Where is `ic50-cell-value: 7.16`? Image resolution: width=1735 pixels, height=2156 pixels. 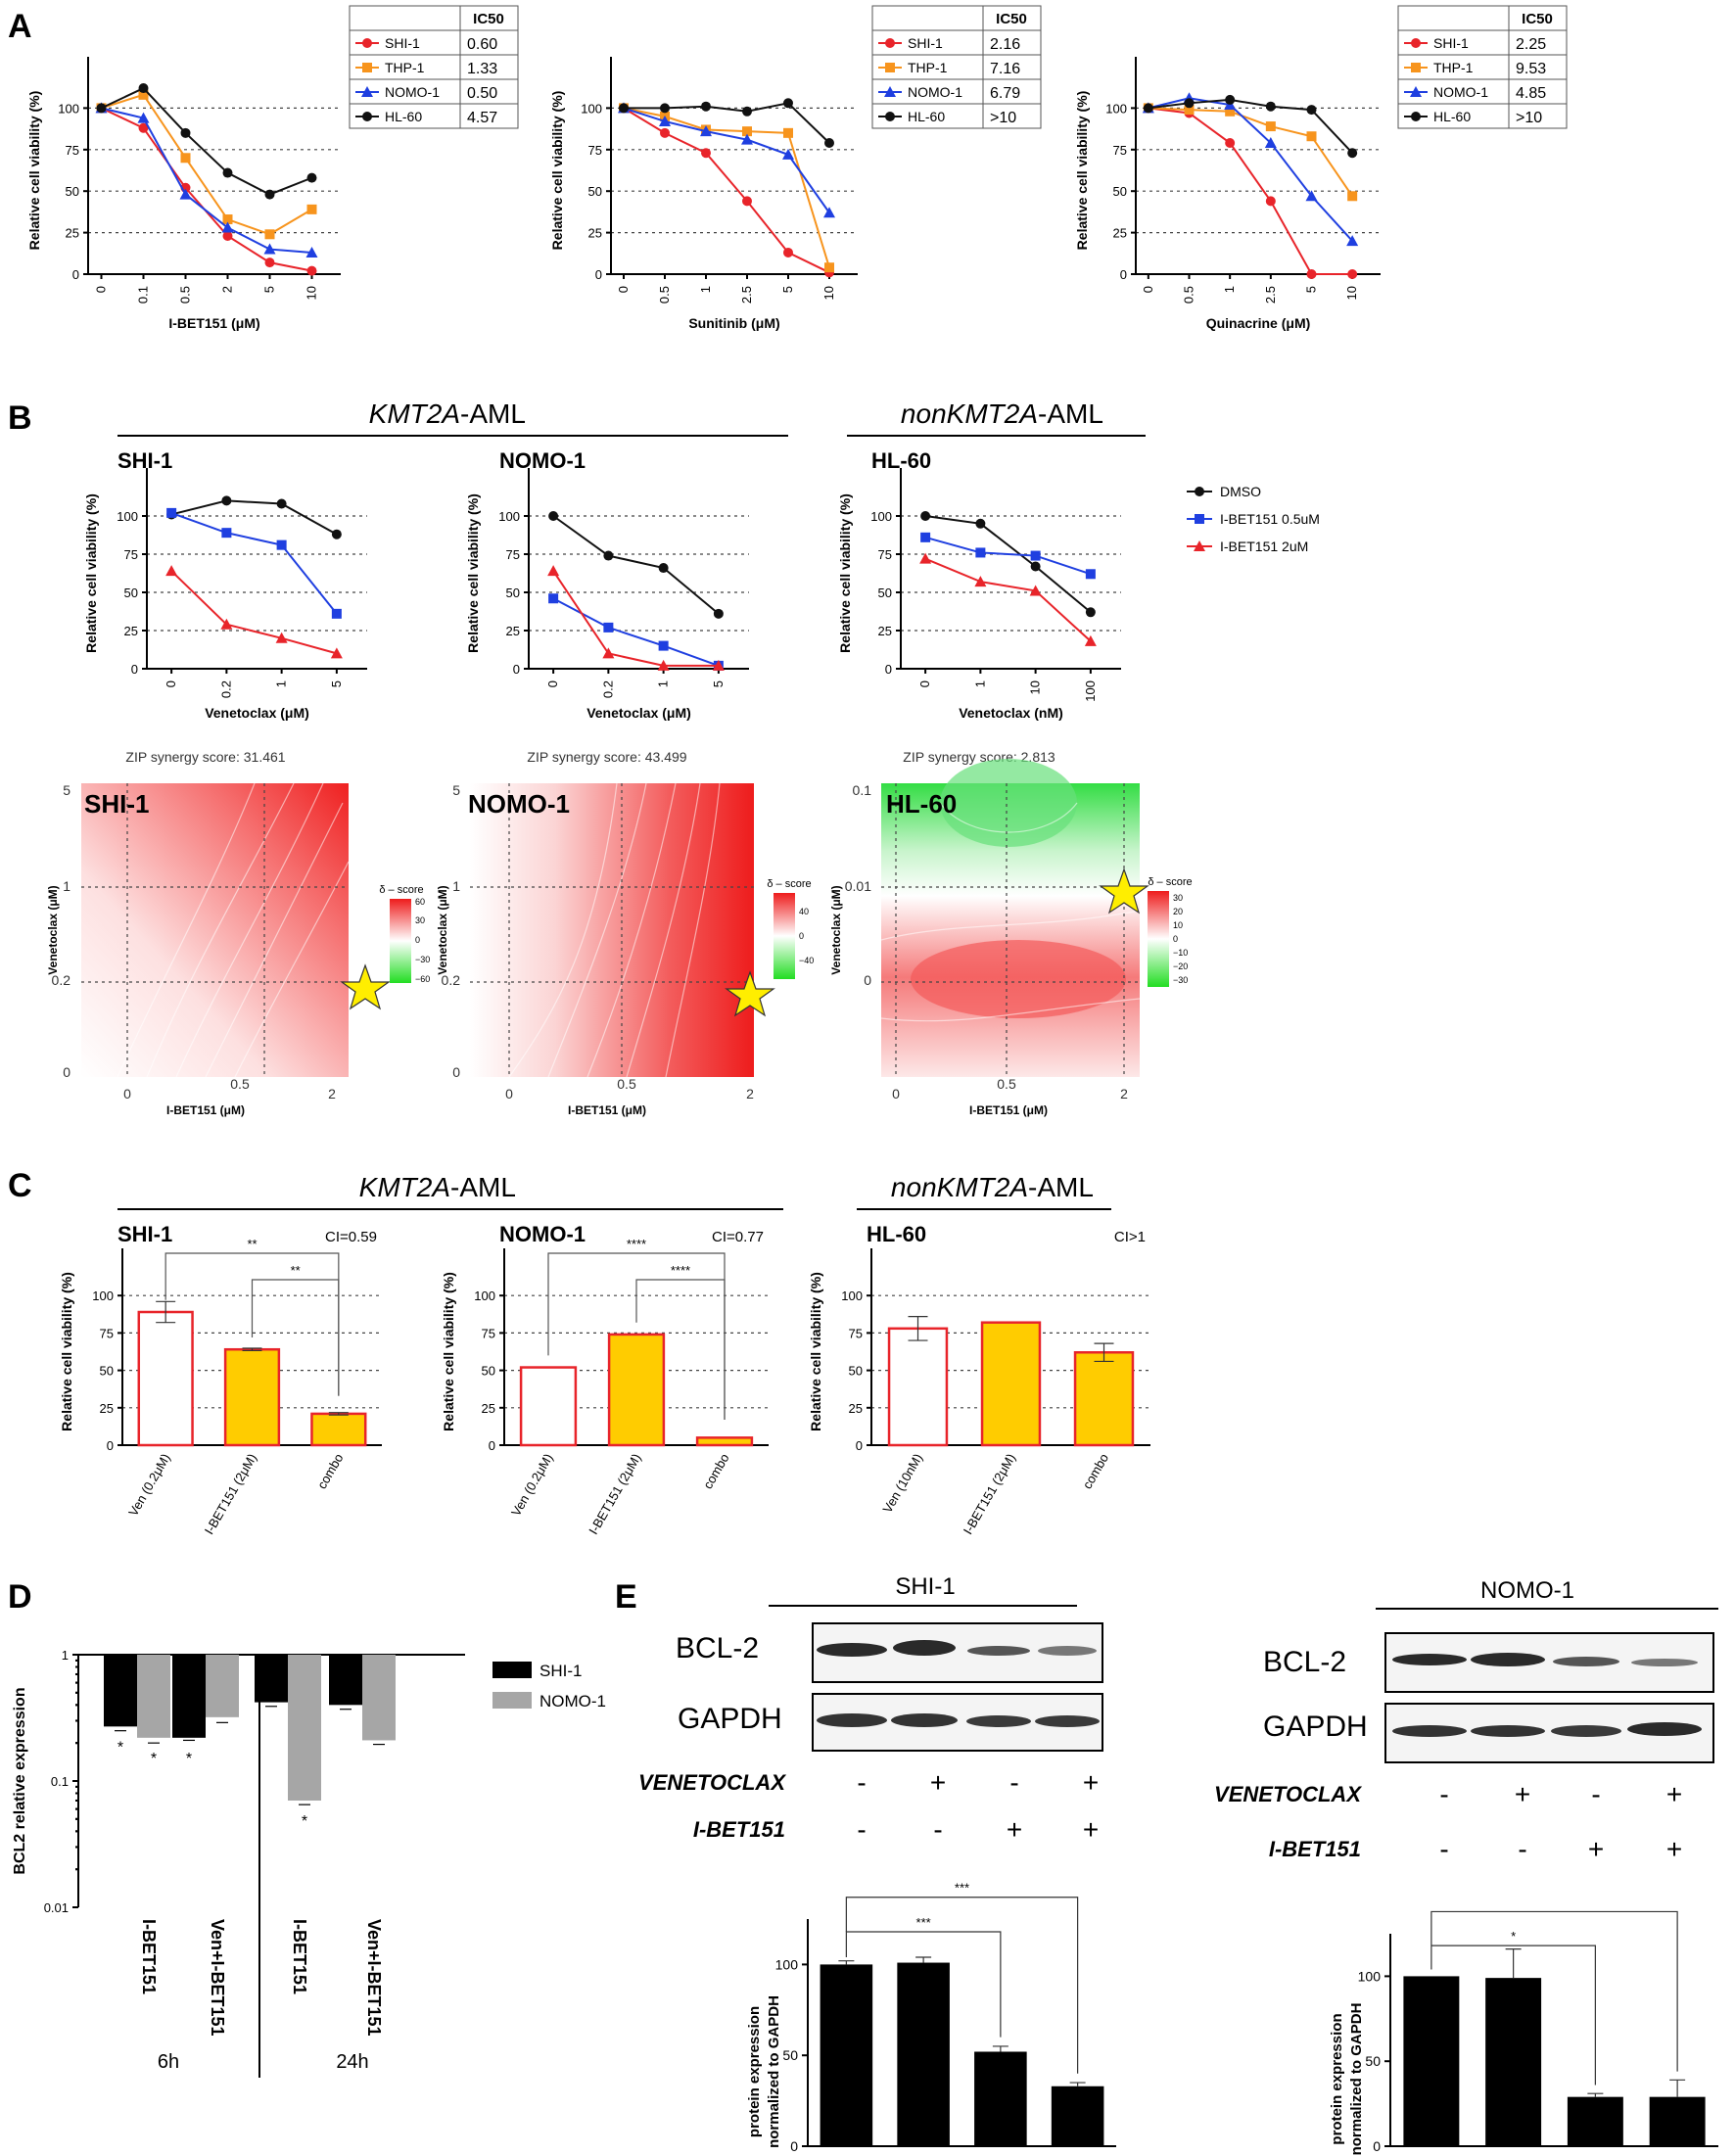 ic50-cell-value: 7.16 is located at coordinates (1005, 69).